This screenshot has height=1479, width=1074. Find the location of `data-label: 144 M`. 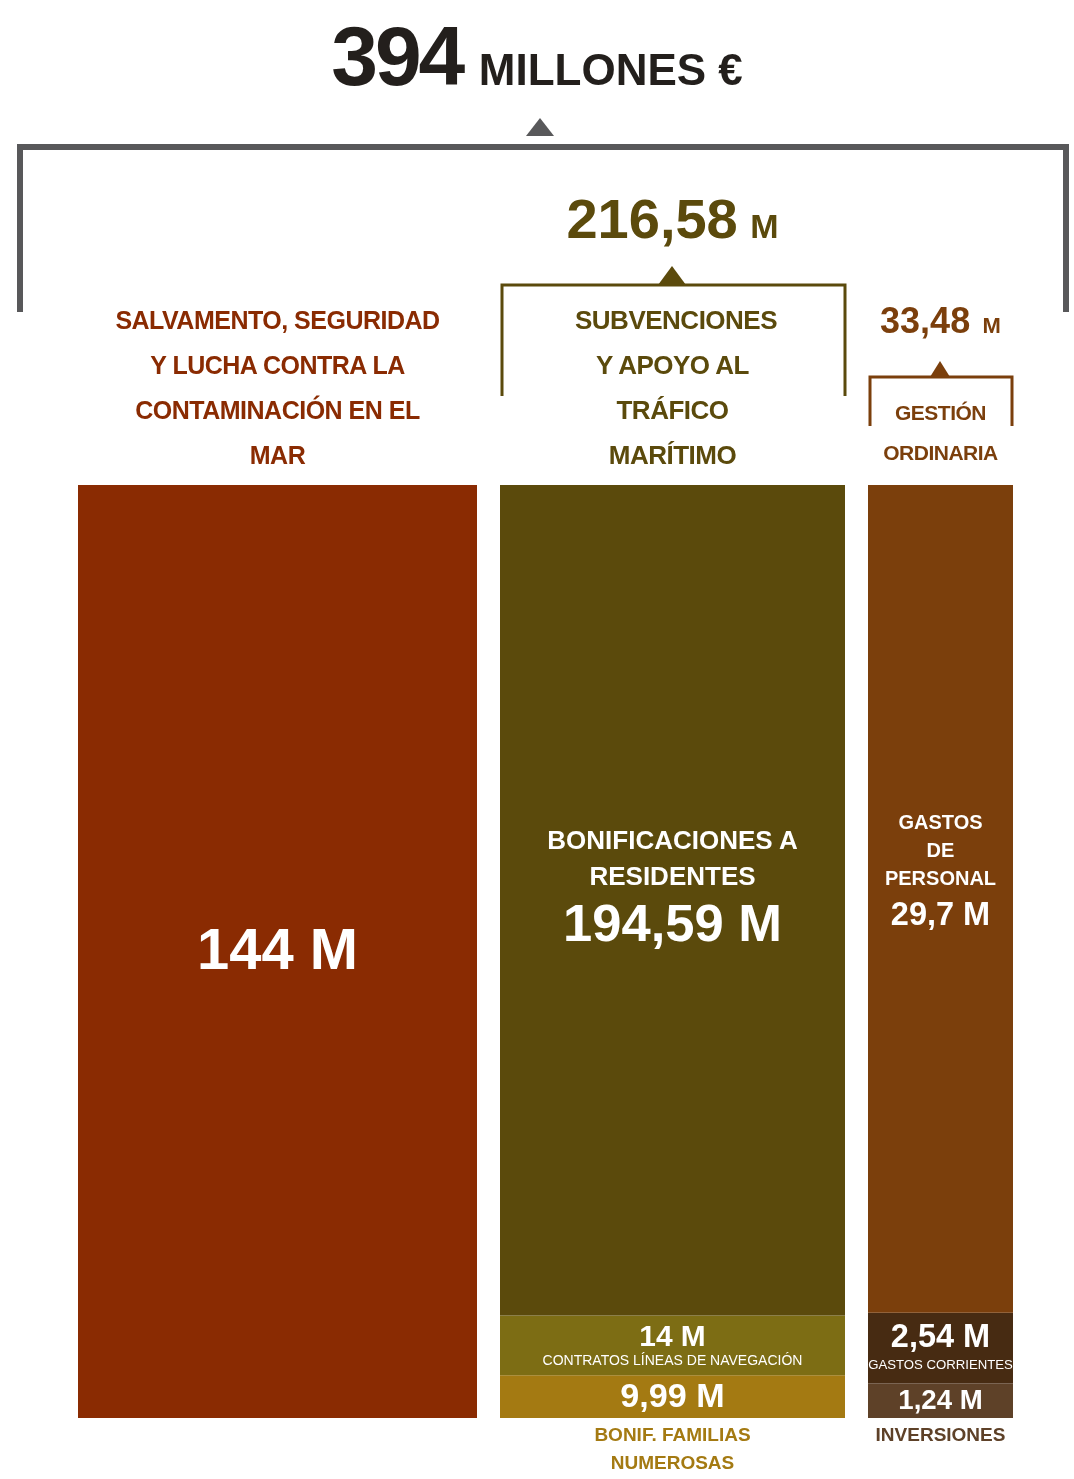

data-label: 144 M is located at coordinates (277, 948).